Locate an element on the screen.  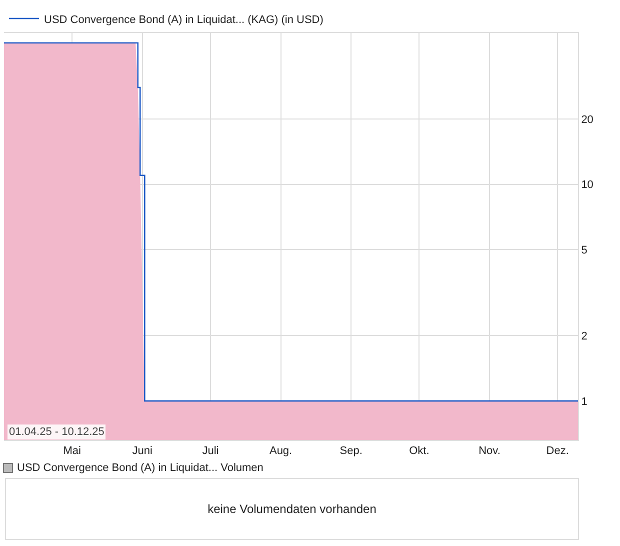
x-tick-label: Juli is located at coordinates (210, 451).